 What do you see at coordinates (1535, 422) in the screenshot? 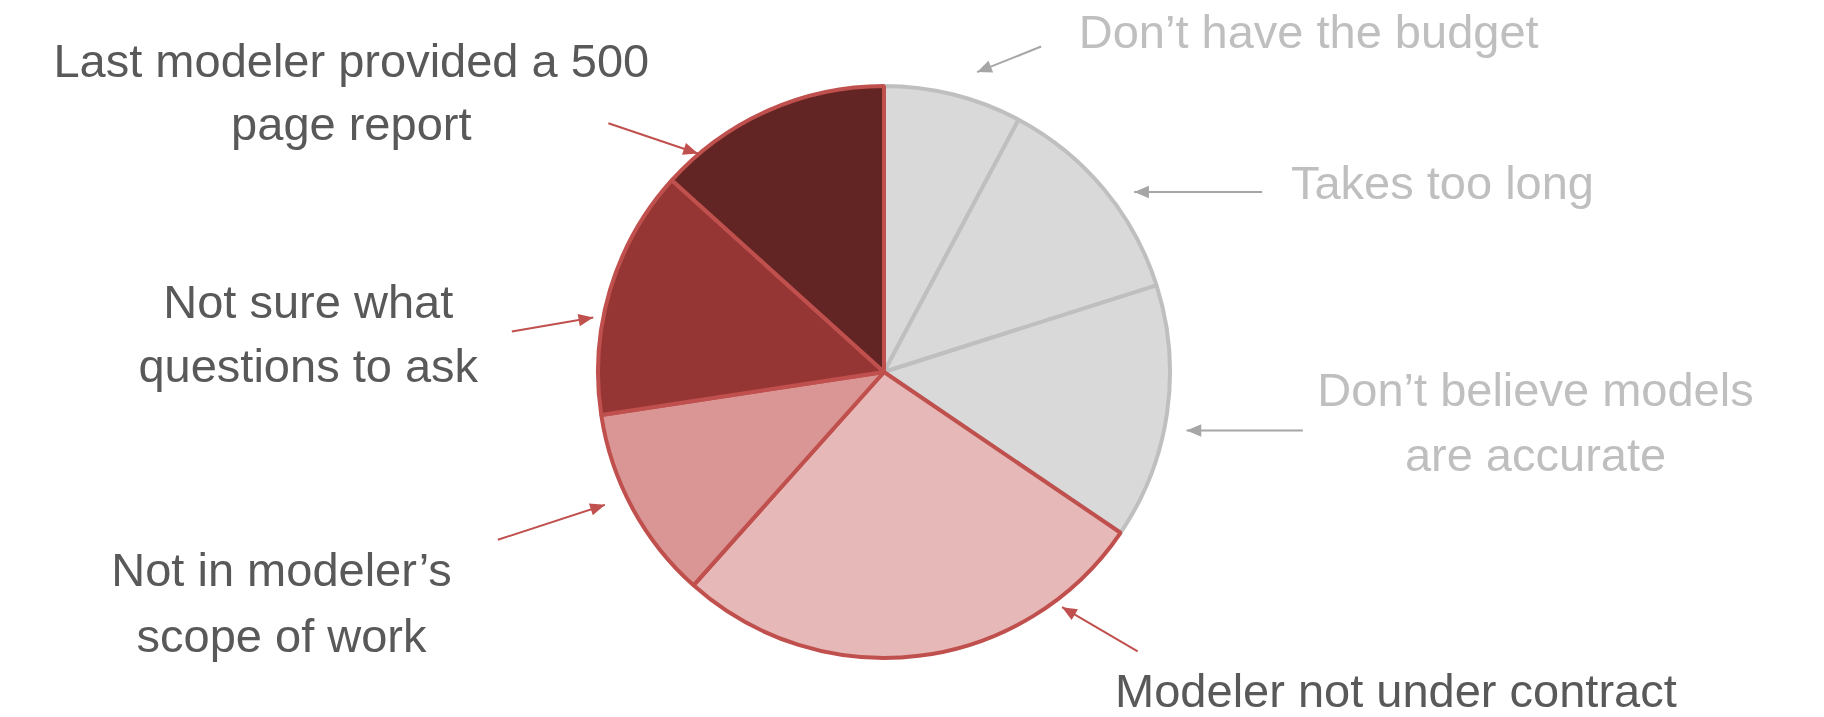
I see `slice-label: Don’t believe models are accurate` at bounding box center [1535, 422].